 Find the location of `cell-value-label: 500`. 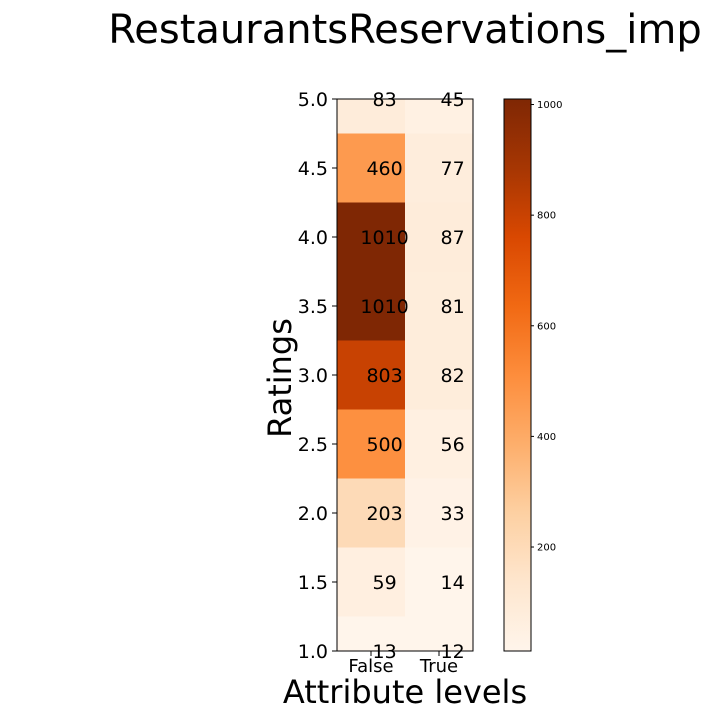

cell-value-label: 500 is located at coordinates (384, 445).